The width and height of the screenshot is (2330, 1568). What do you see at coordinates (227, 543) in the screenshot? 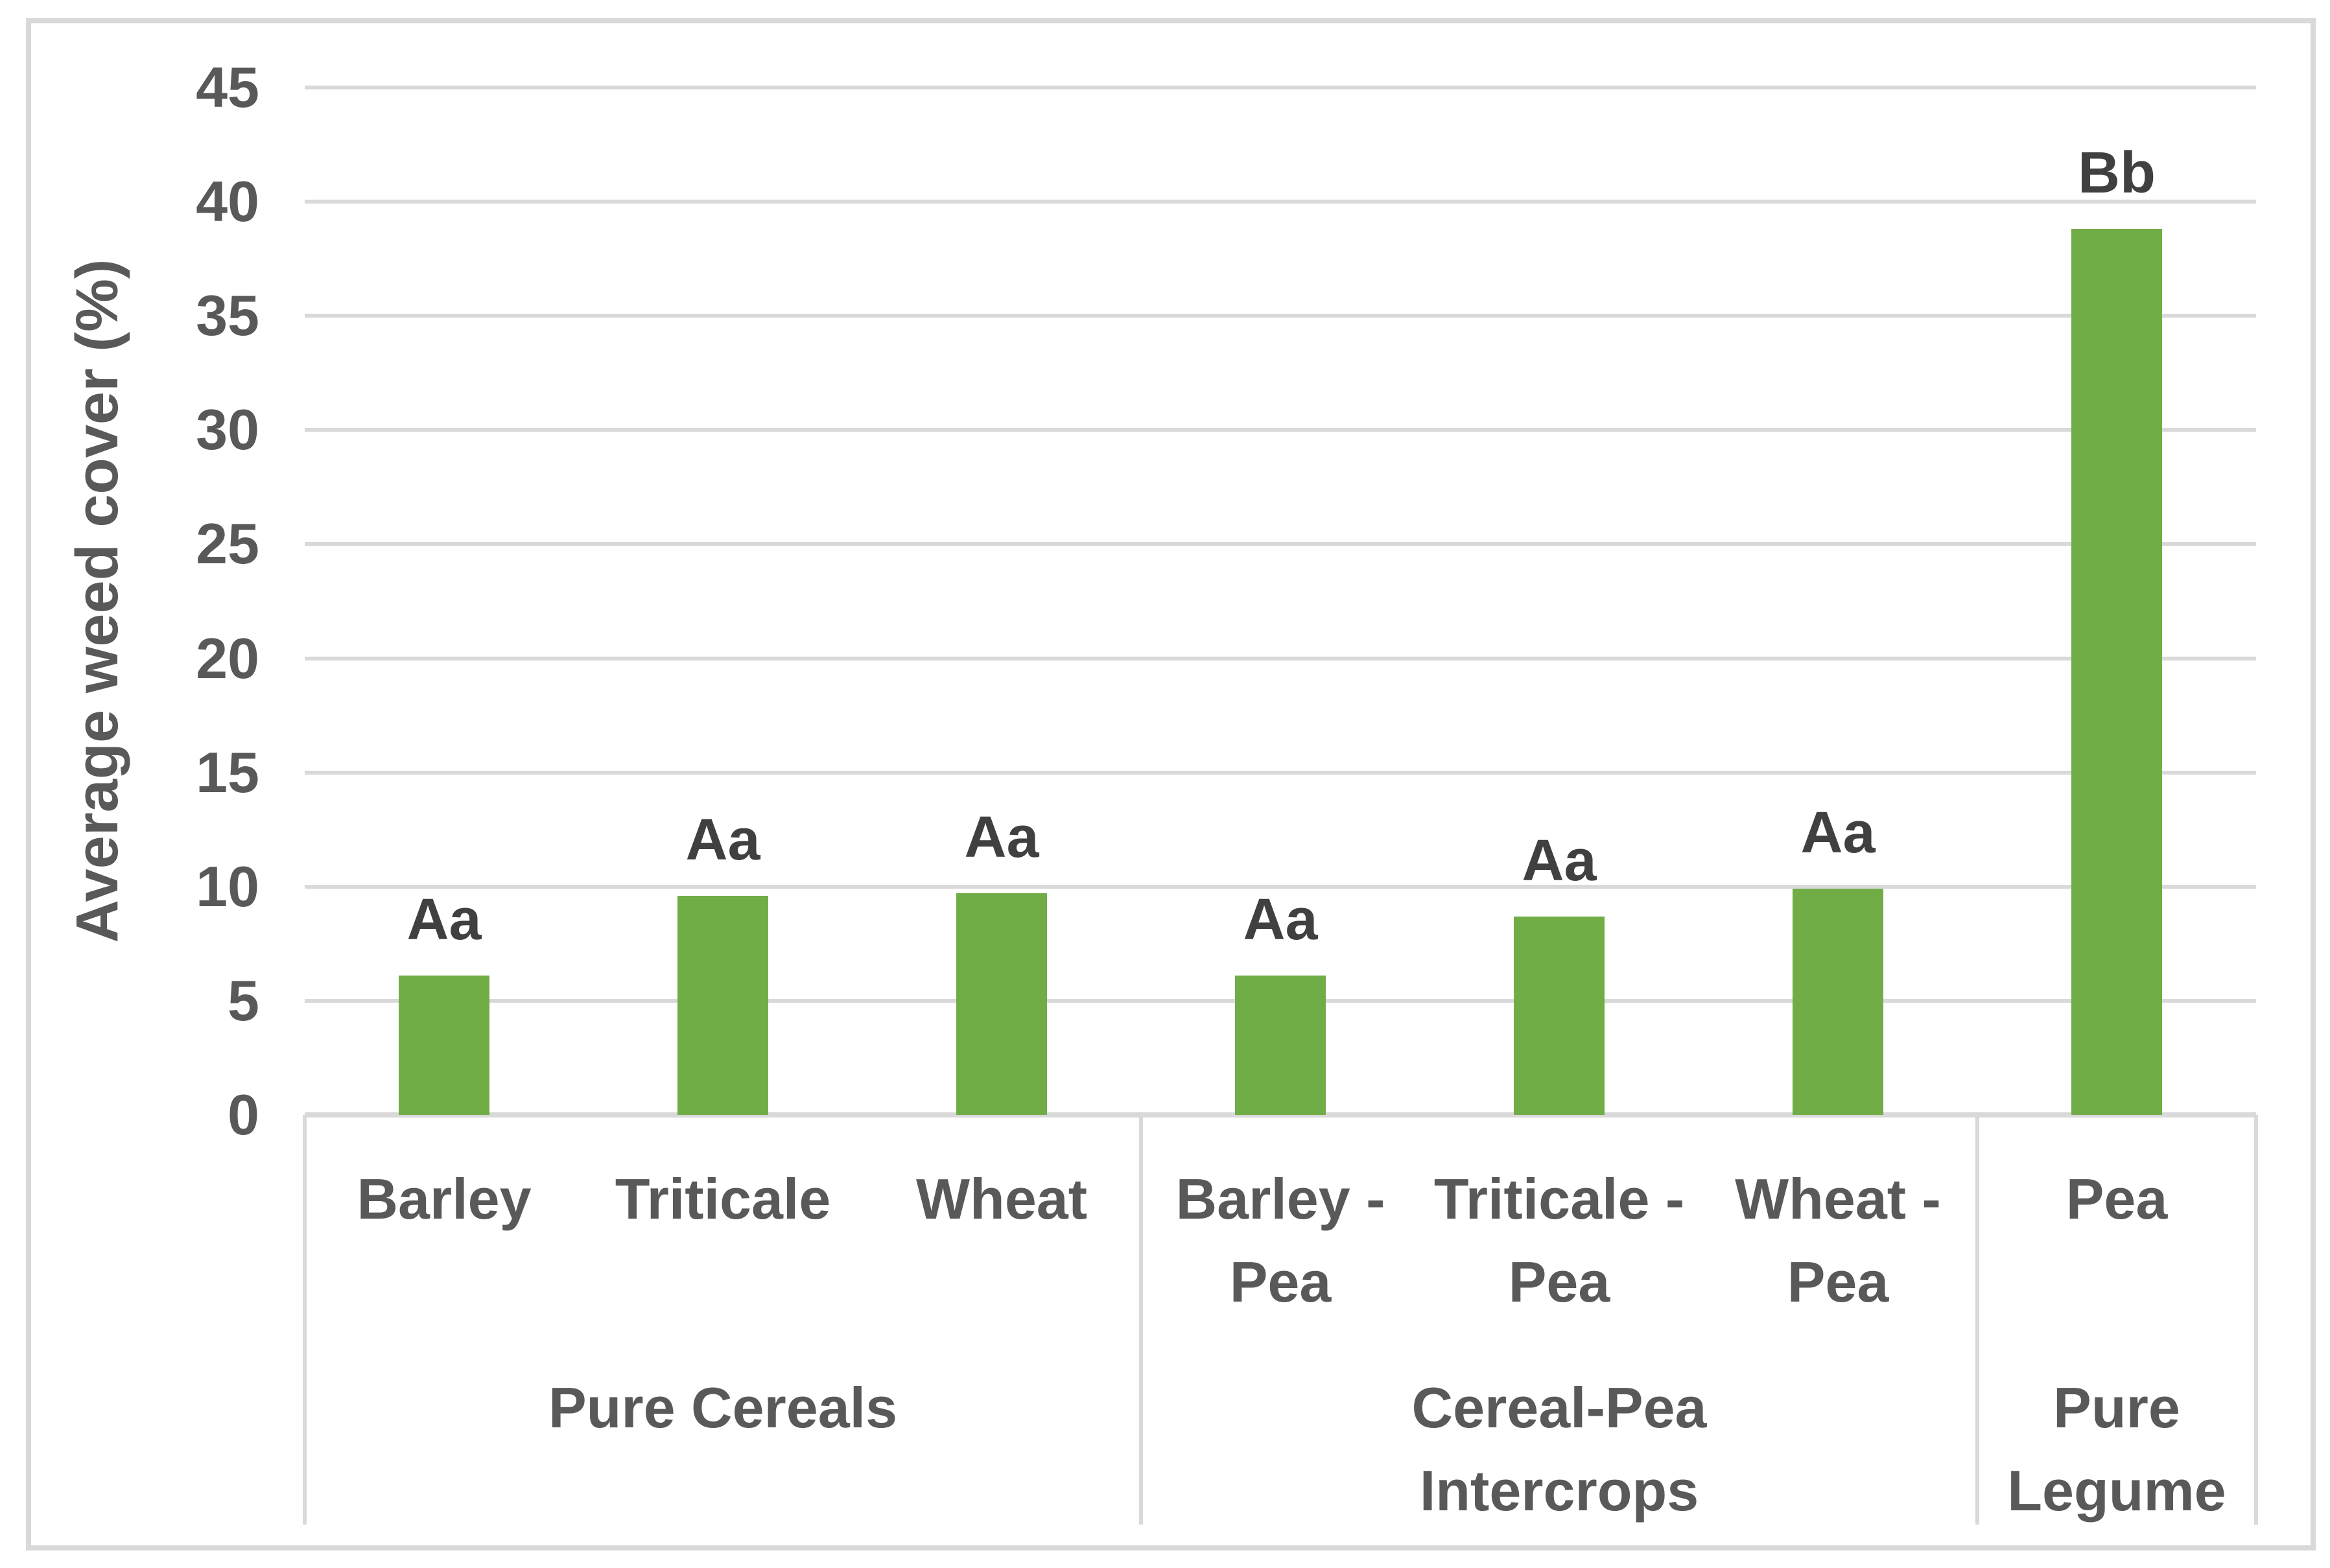
I see `y-tick-label: 25` at bounding box center [227, 543].